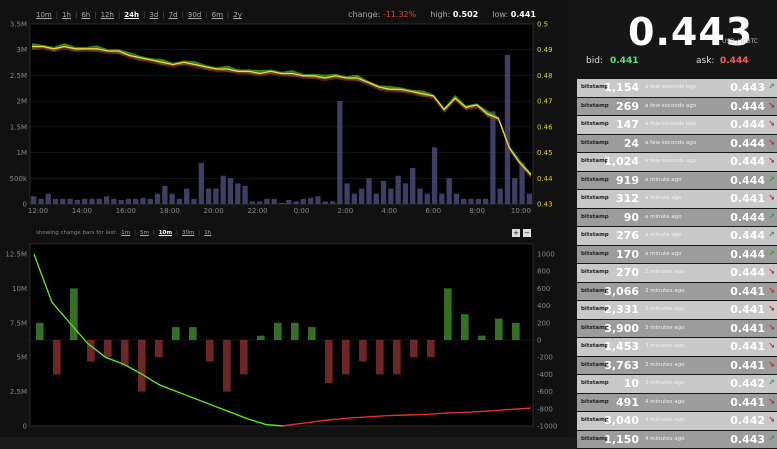 The height and width of the screenshot is (449, 777). What do you see at coordinates (170, 211) in the screenshot?
I see `x-tick: 18:00` at bounding box center [170, 211].